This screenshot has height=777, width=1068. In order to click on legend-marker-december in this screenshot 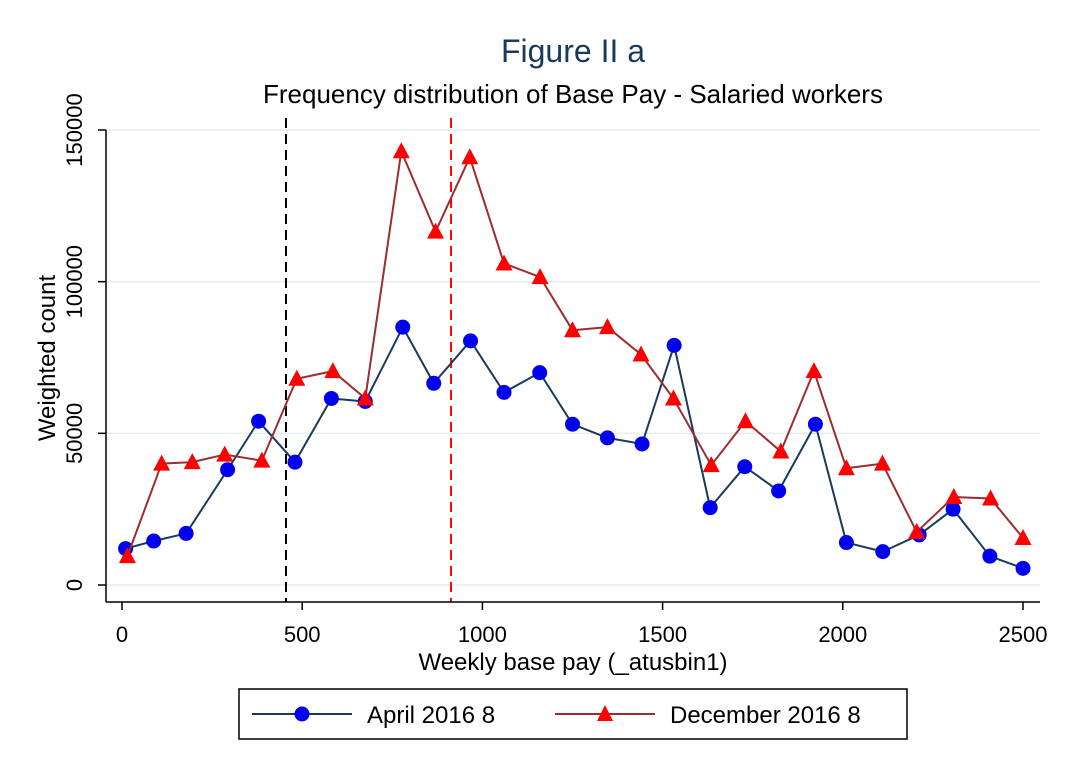, I will do `click(605, 713)`.